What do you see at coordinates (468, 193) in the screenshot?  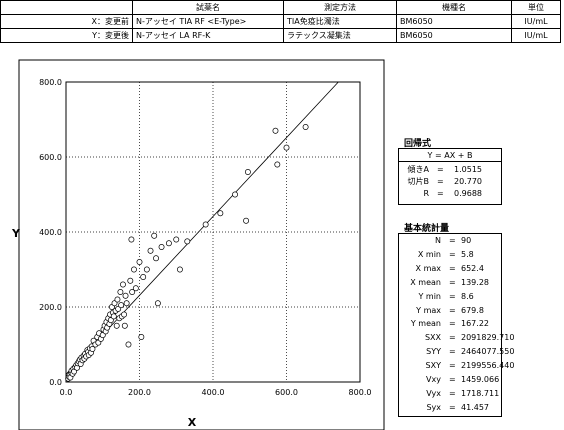 I see `regression-value: 0.9688` at bounding box center [468, 193].